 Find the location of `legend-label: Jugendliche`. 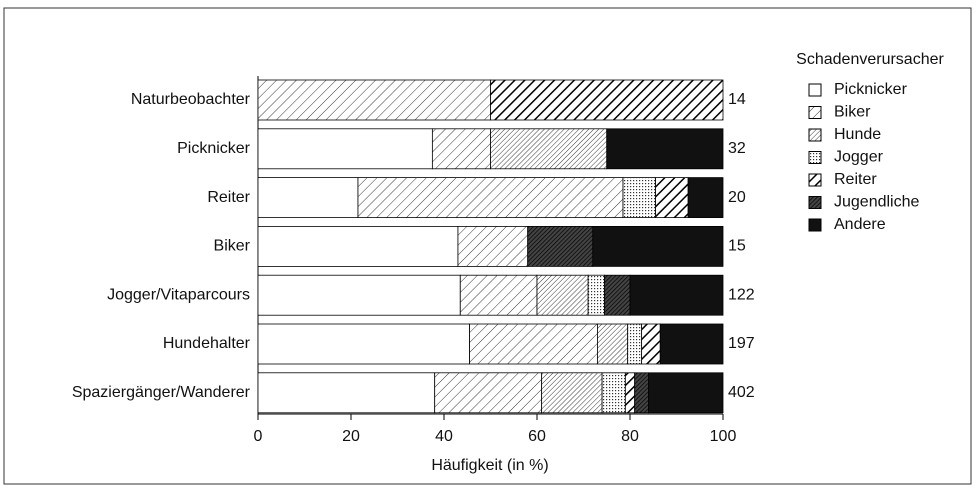

legend-label: Jugendliche is located at coordinates (877, 202).